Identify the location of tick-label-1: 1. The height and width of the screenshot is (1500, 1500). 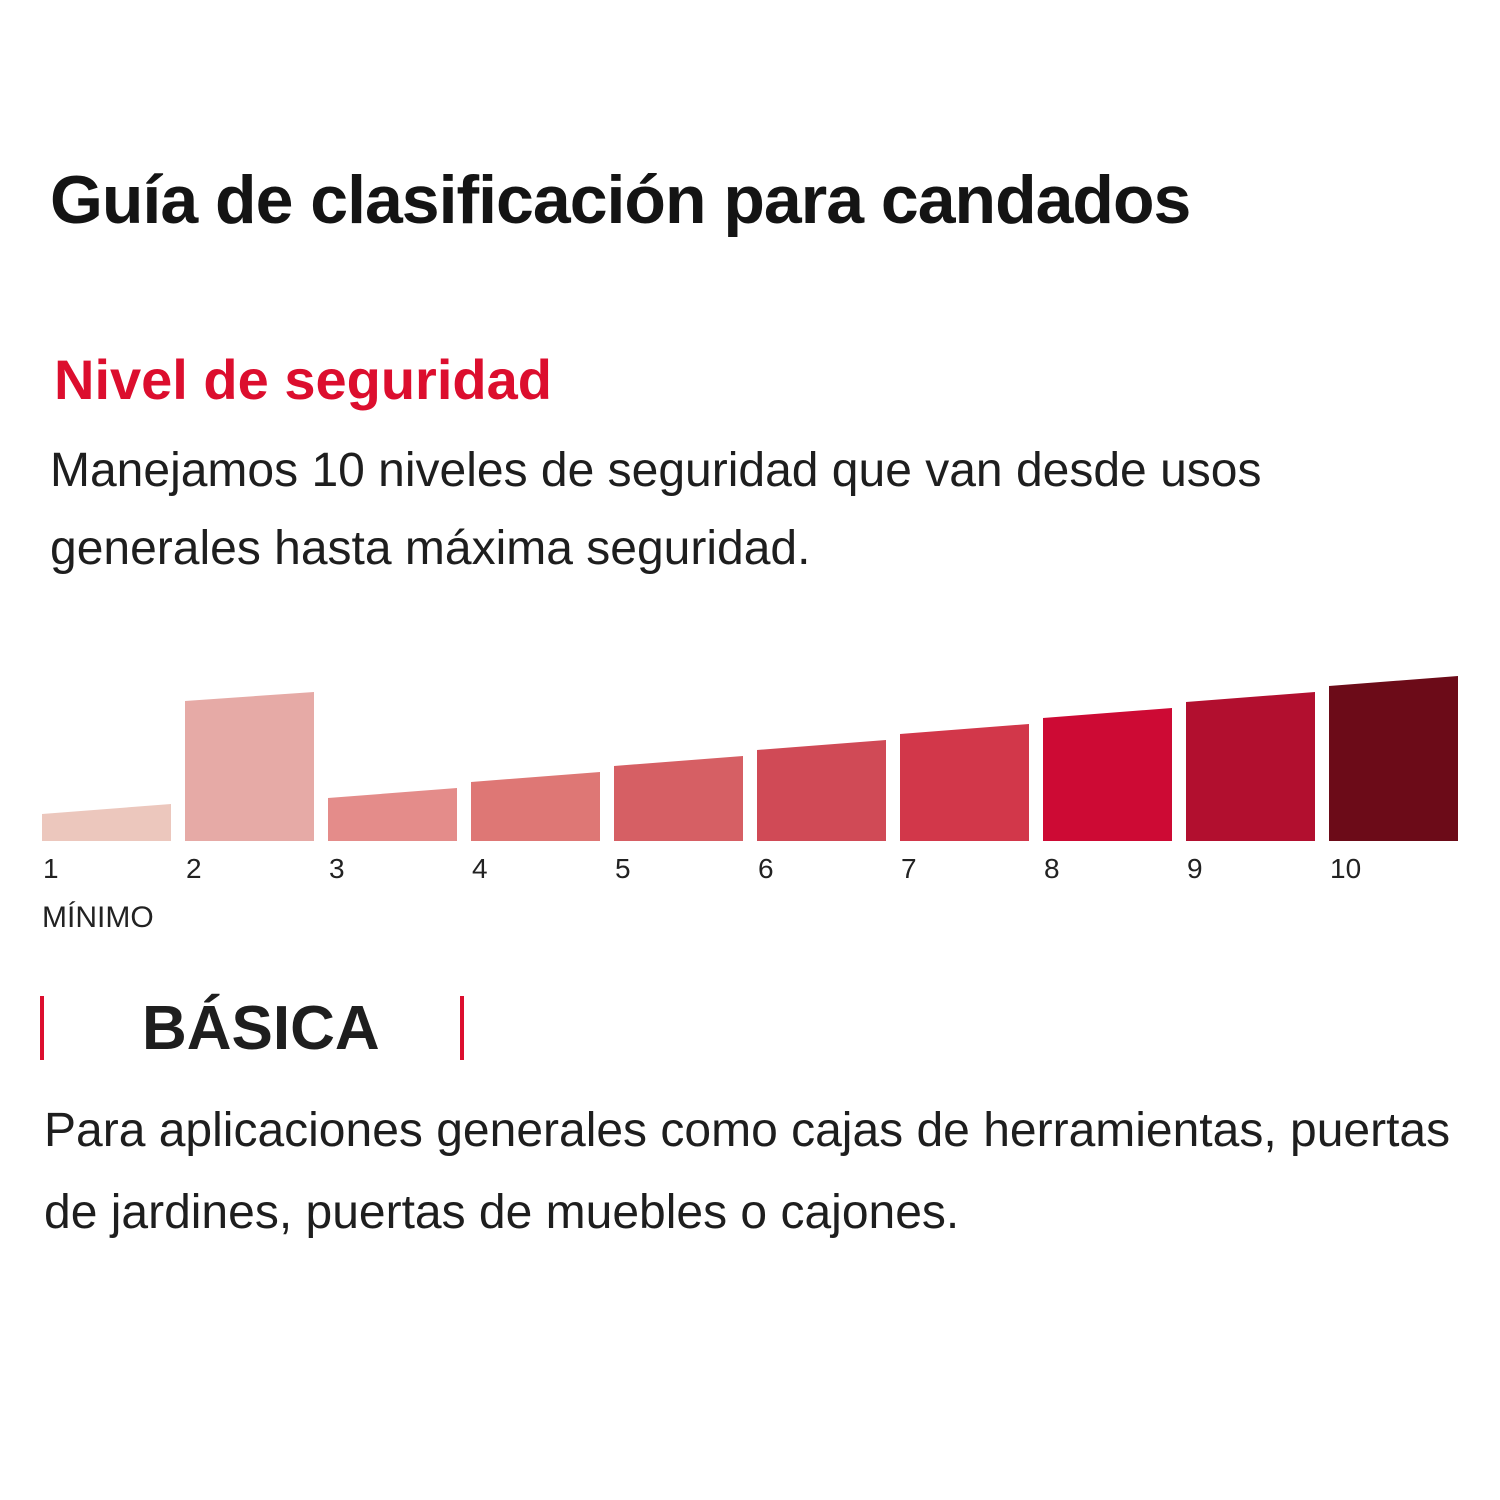
(51, 868).